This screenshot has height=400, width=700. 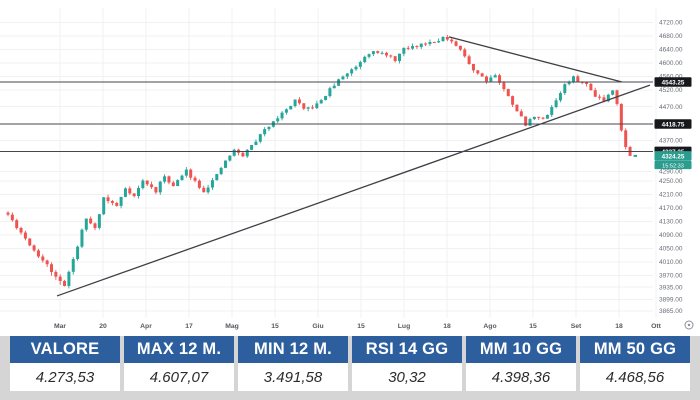 What do you see at coordinates (671, 300) in the screenshot?
I see `svg-text: 3899.00` at bounding box center [671, 300].